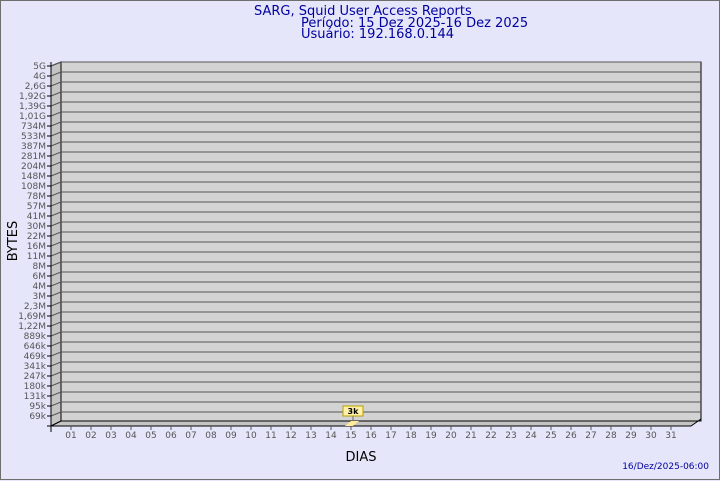 The height and width of the screenshot is (481, 720). Describe the element at coordinates (35, 387) in the screenshot. I see `y-tick-label: 180k` at that location.